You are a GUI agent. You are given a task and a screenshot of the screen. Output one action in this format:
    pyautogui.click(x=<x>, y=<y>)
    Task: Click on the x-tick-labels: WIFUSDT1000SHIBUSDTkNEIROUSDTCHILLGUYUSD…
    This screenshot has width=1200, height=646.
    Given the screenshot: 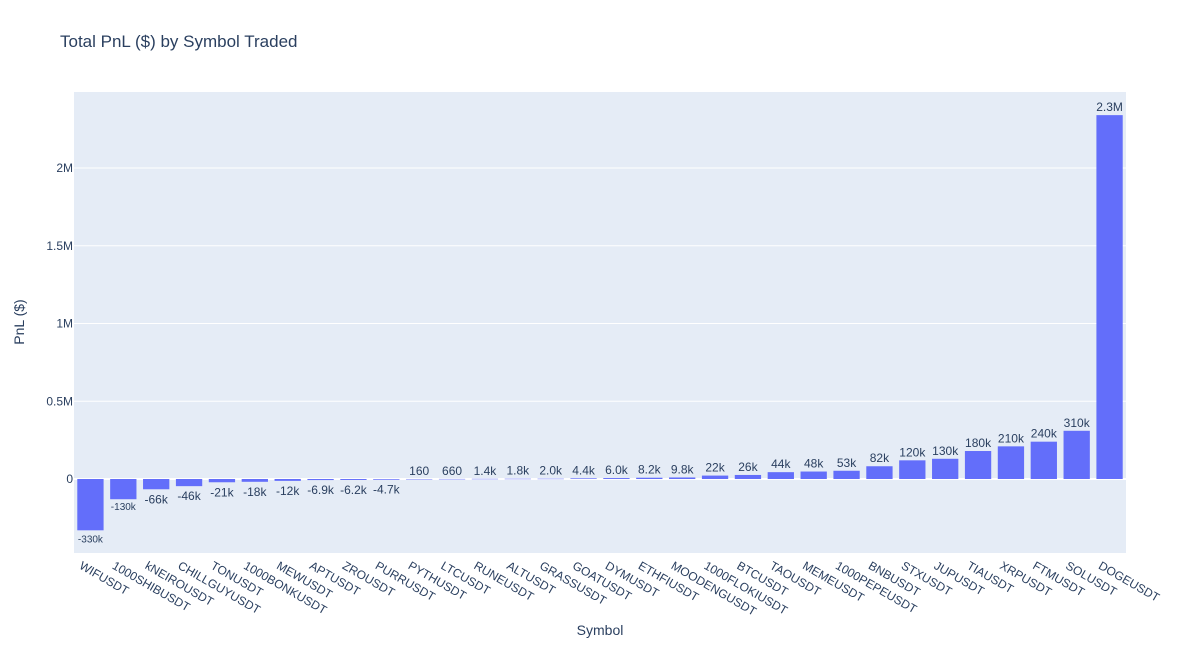 What is the action you would take?
    pyautogui.click(x=620, y=588)
    